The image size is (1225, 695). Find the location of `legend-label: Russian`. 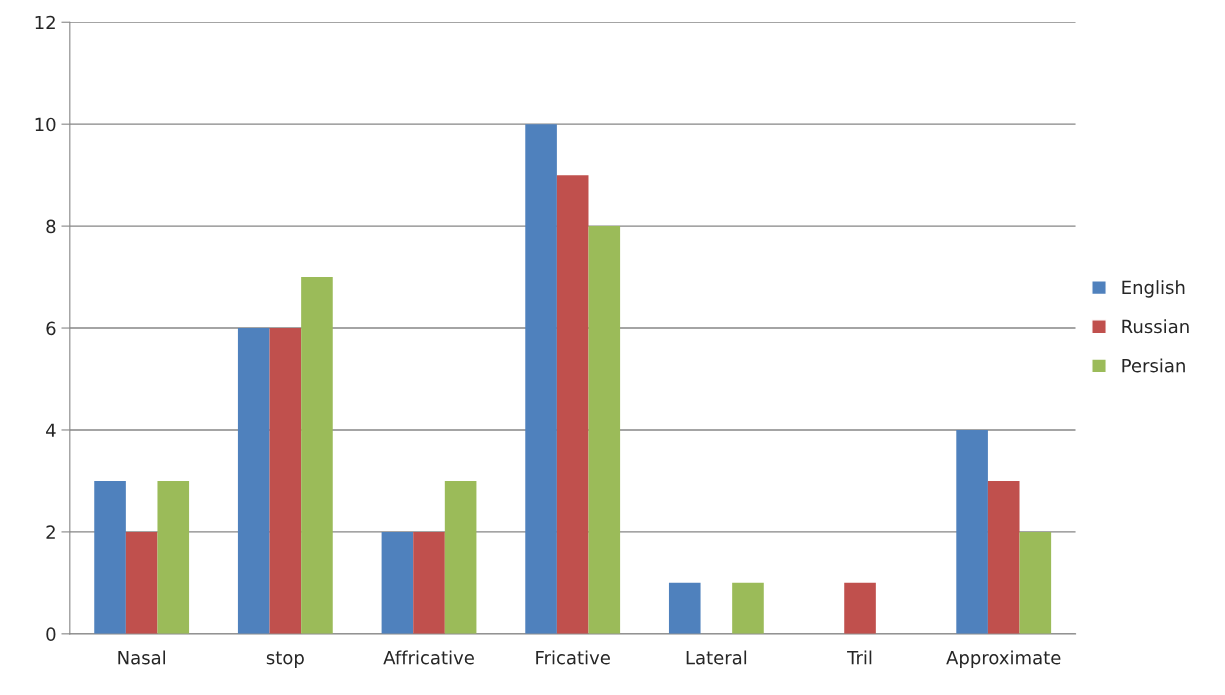

legend-label: Russian is located at coordinates (1155, 326).